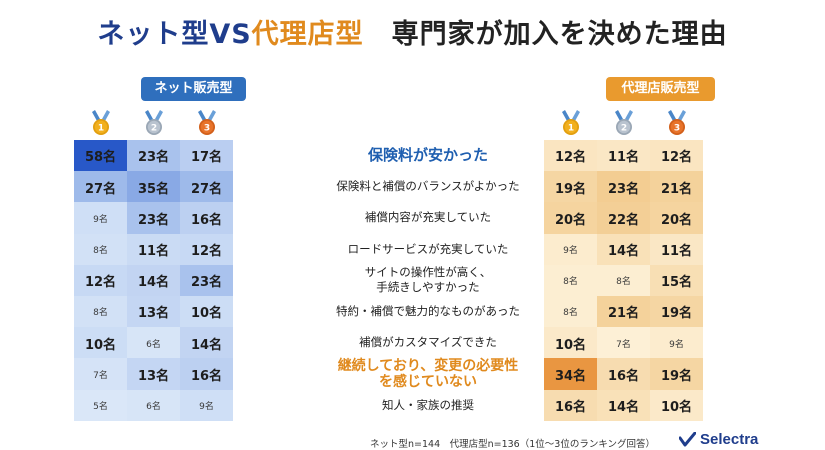 The image size is (825, 450). What do you see at coordinates (206, 312) in the screenshot?
I see `net-cell-r6-rank3: 10名` at bounding box center [206, 312].